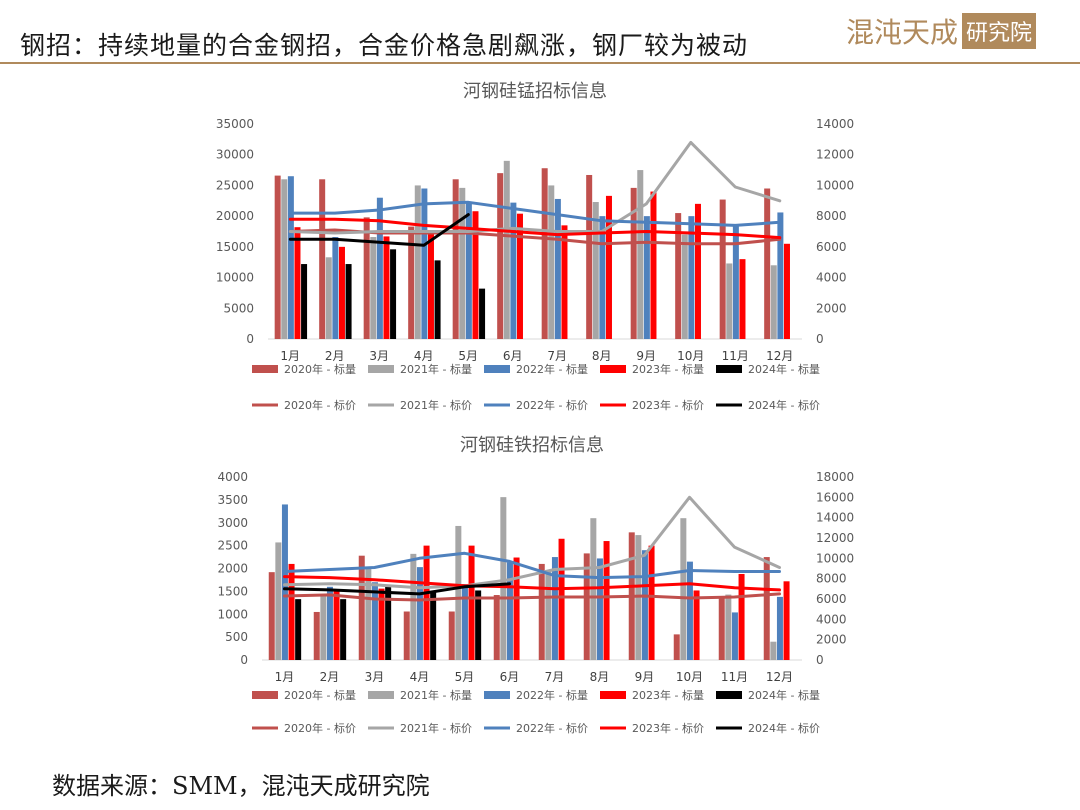  Describe the element at coordinates (471, 602) in the screenshot. I see `bar-2023-m5` at that location.